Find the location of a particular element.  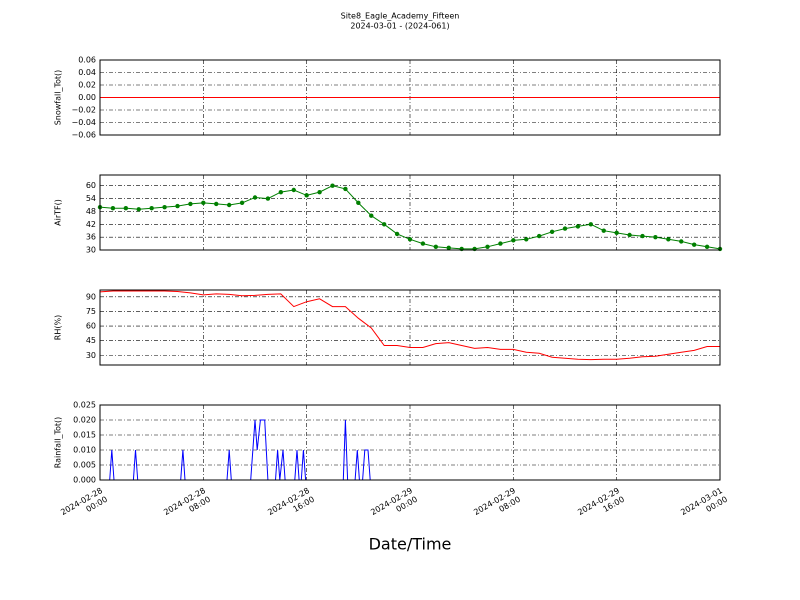

y-tick-label: 48 is located at coordinates (91, 211).